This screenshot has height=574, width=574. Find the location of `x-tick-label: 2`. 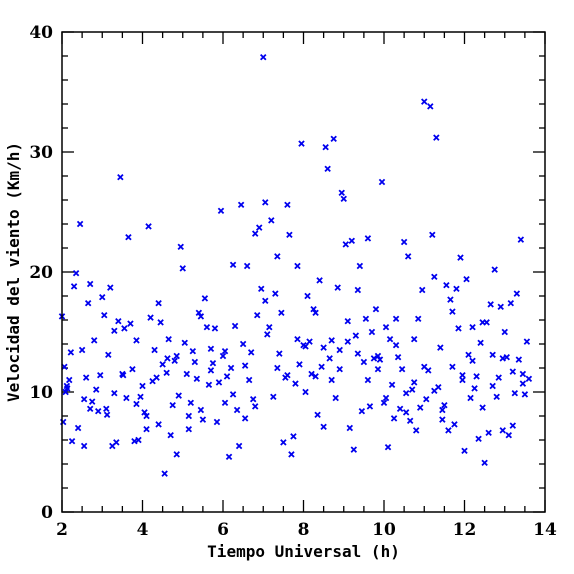

x-tick-label: 2 is located at coordinates (62, 530).